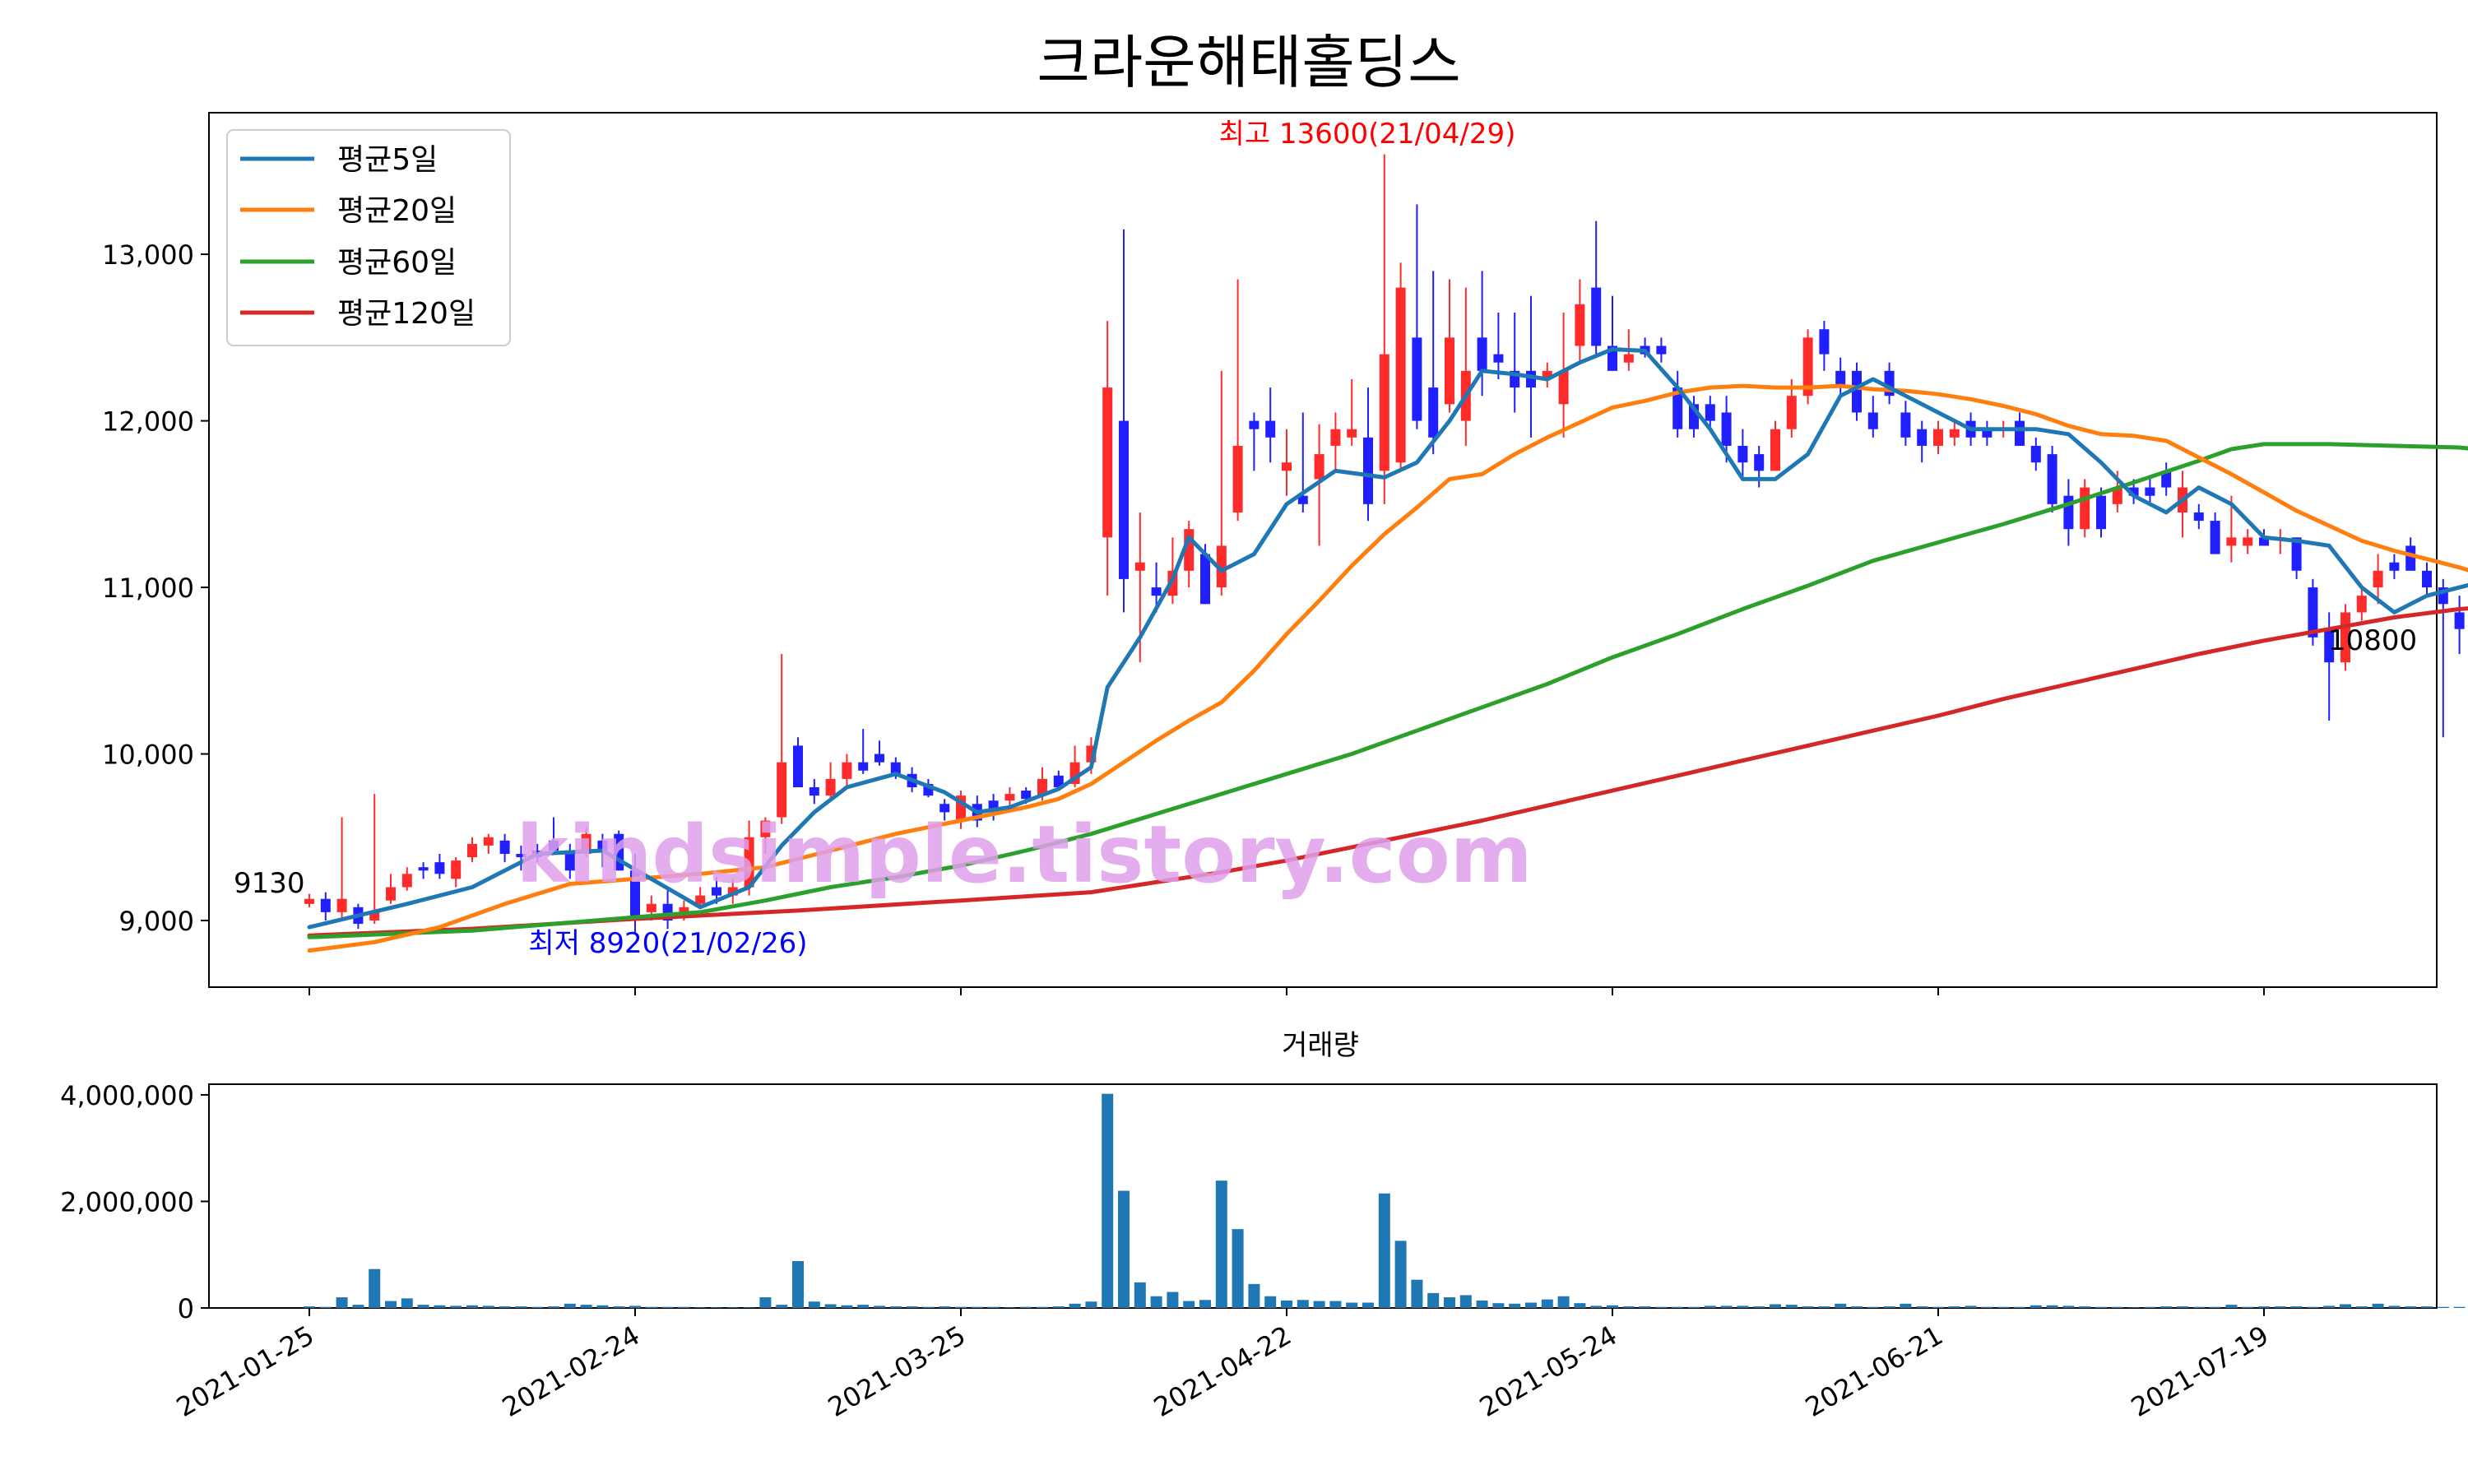  Describe the element at coordinates (406, 314) in the screenshot. I see `legend-label-ma120: 평균120일` at that location.